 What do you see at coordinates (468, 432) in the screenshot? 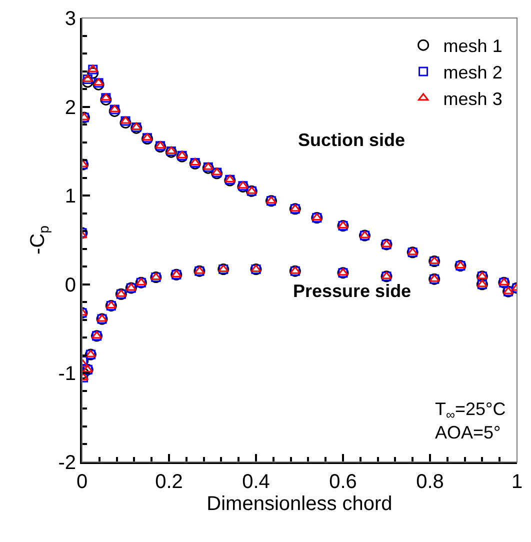
I see `annotation: AOA=5°` at bounding box center [468, 432].